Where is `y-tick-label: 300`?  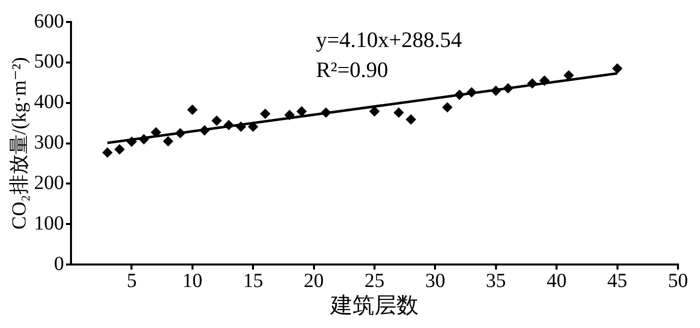 y-tick-label: 300 is located at coordinates (49, 143).